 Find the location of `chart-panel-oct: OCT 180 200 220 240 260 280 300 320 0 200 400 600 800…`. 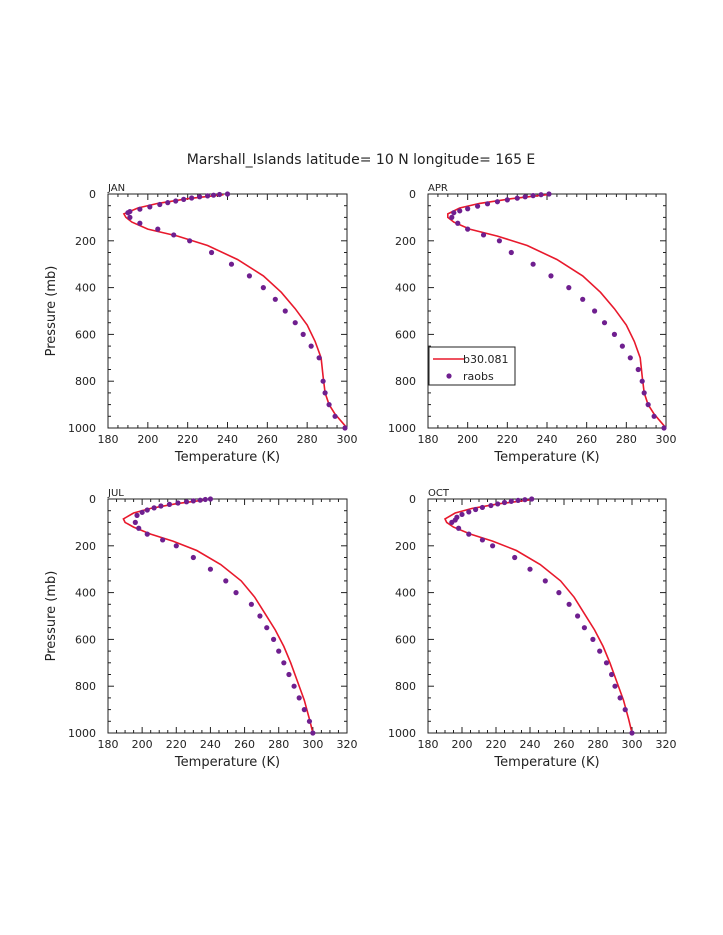

chart-panel-oct: OCT 180 200 220 240 260 280 300 320 0 200 400 600 800… is located at coordinates (532, 629).